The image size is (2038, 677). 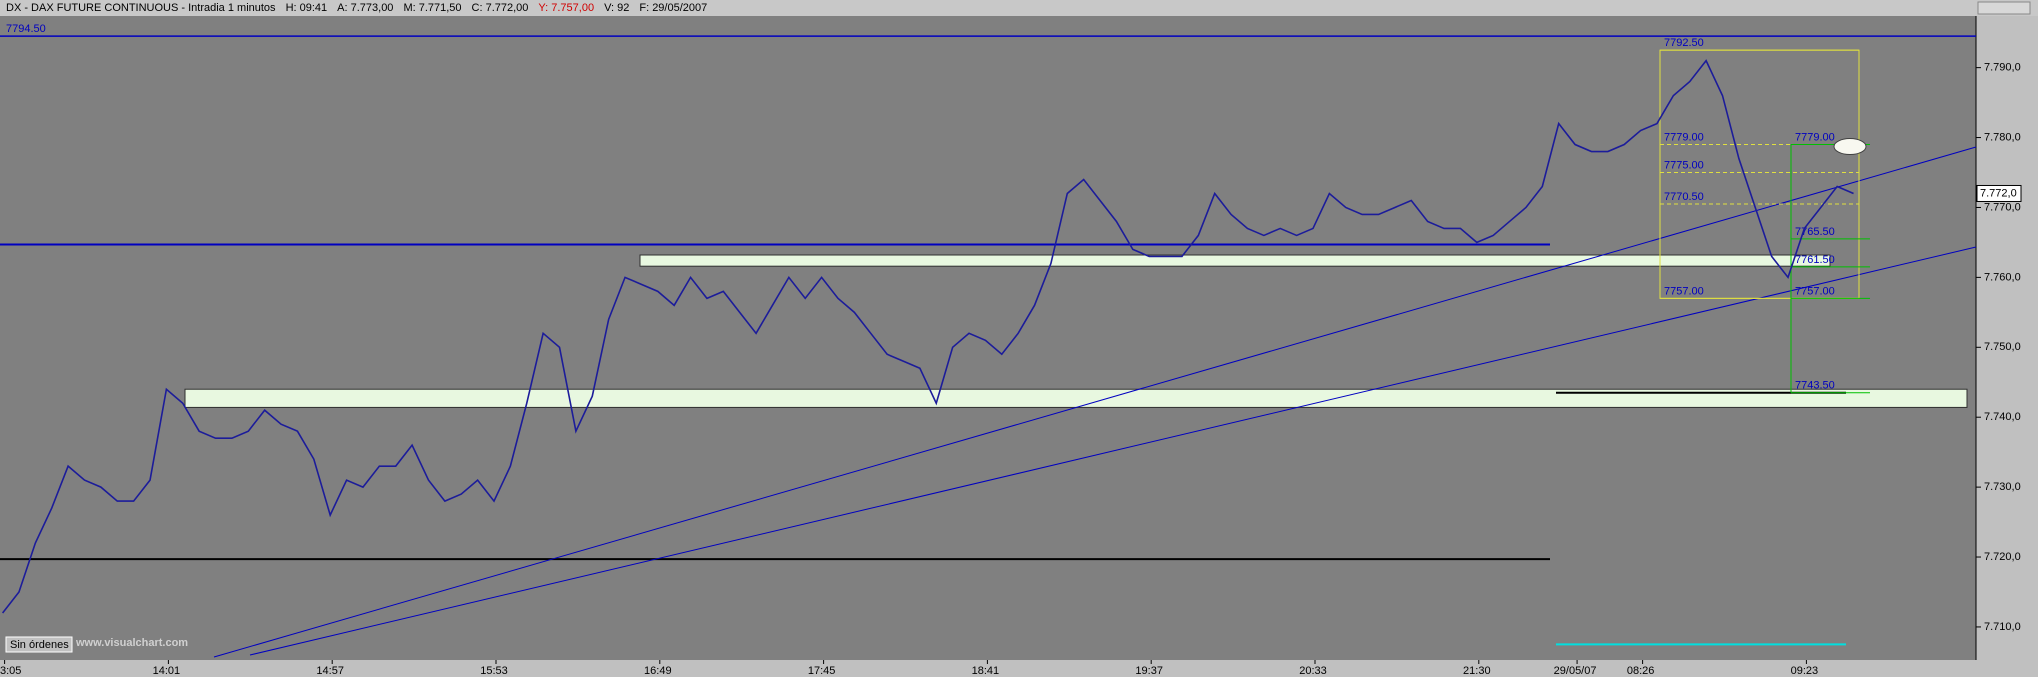 What do you see at coordinates (432, 8) in the screenshot?
I see `header-field: M: 7.771,50` at bounding box center [432, 8].